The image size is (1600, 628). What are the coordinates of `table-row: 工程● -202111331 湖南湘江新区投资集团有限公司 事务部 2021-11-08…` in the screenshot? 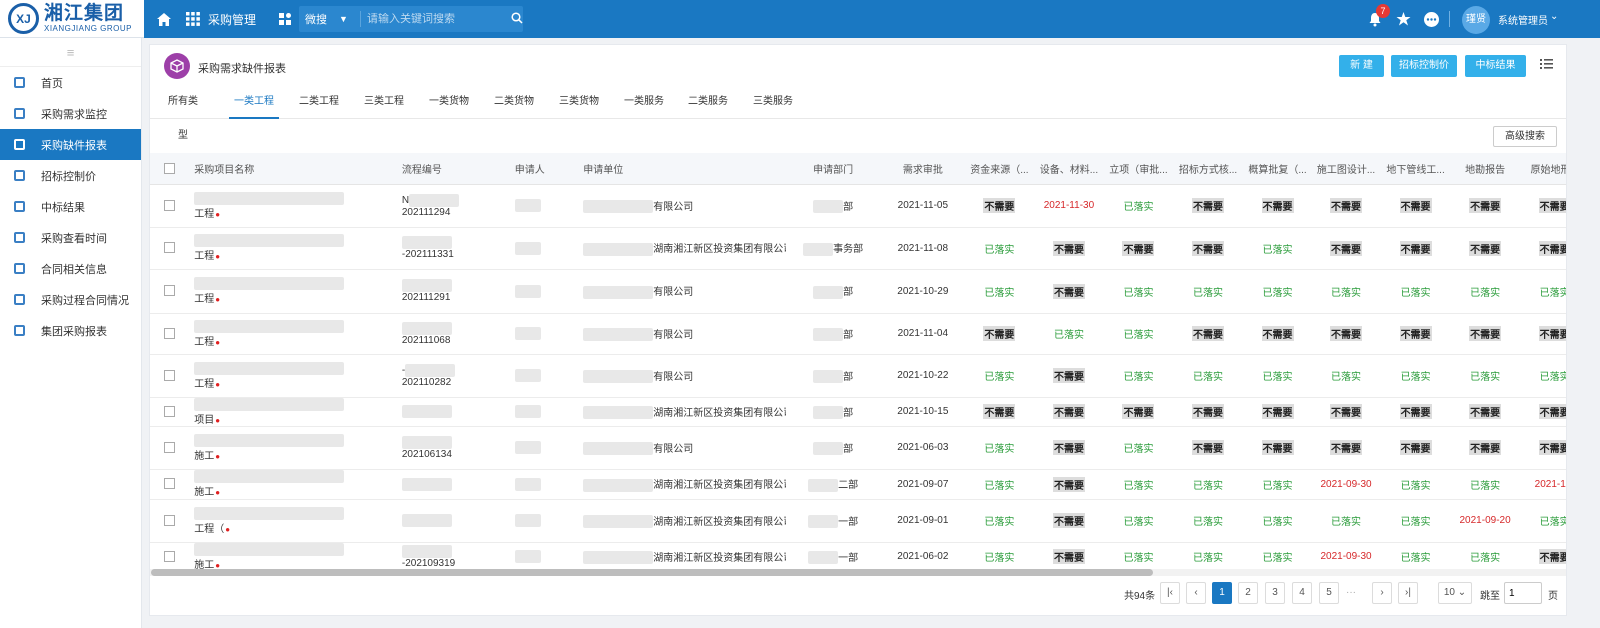 It's located at (858, 248).